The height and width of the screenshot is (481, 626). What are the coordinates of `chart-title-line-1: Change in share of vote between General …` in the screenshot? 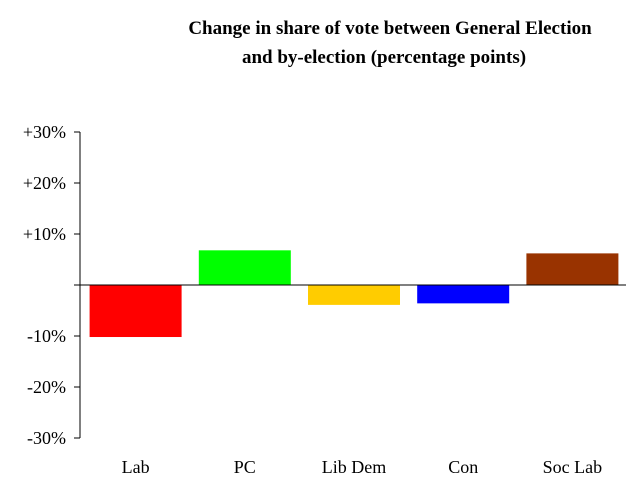 It's located at (390, 28).